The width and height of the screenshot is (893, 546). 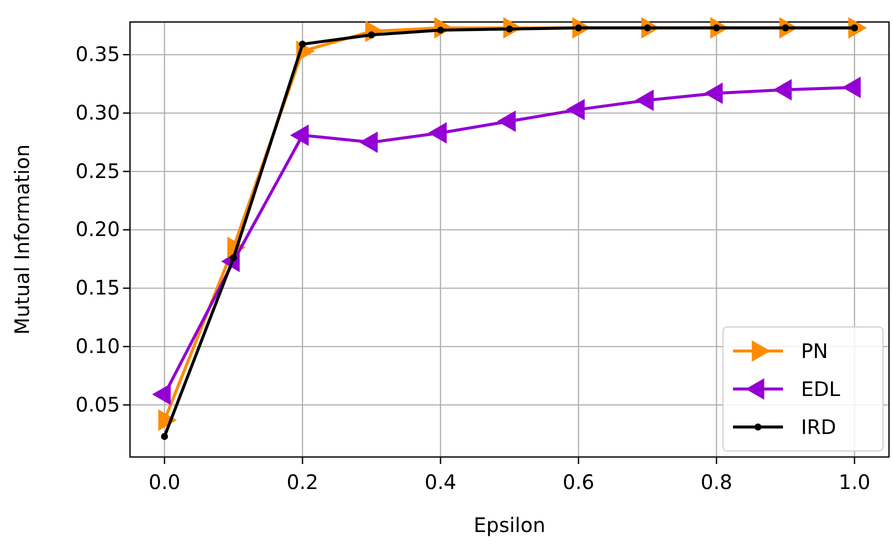 What do you see at coordinates (97, 346) in the screenshot?
I see `y-tick-label: 0.10` at bounding box center [97, 346].